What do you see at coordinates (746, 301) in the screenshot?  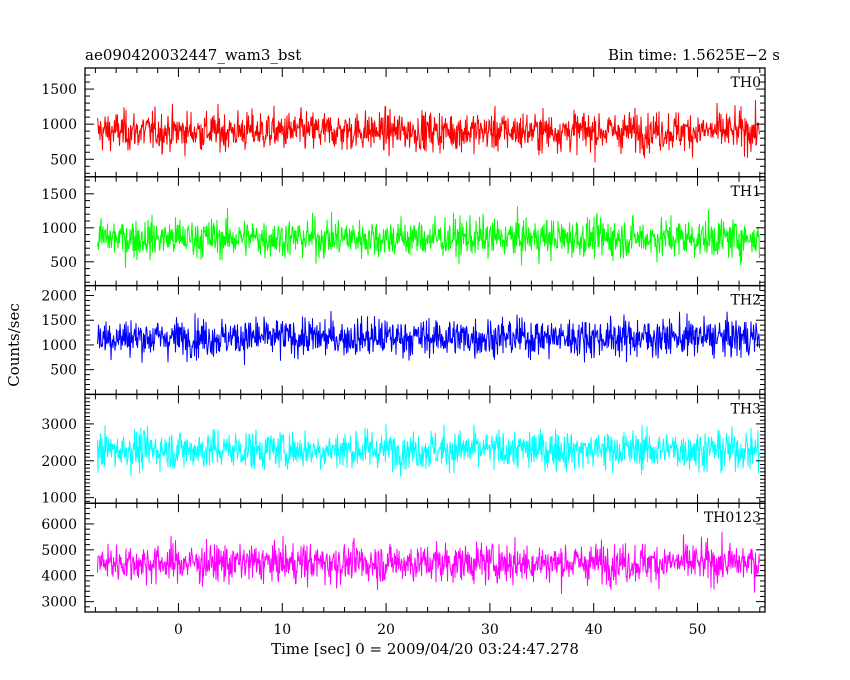 I see `panel-label-th2: TH2` at bounding box center [746, 301].